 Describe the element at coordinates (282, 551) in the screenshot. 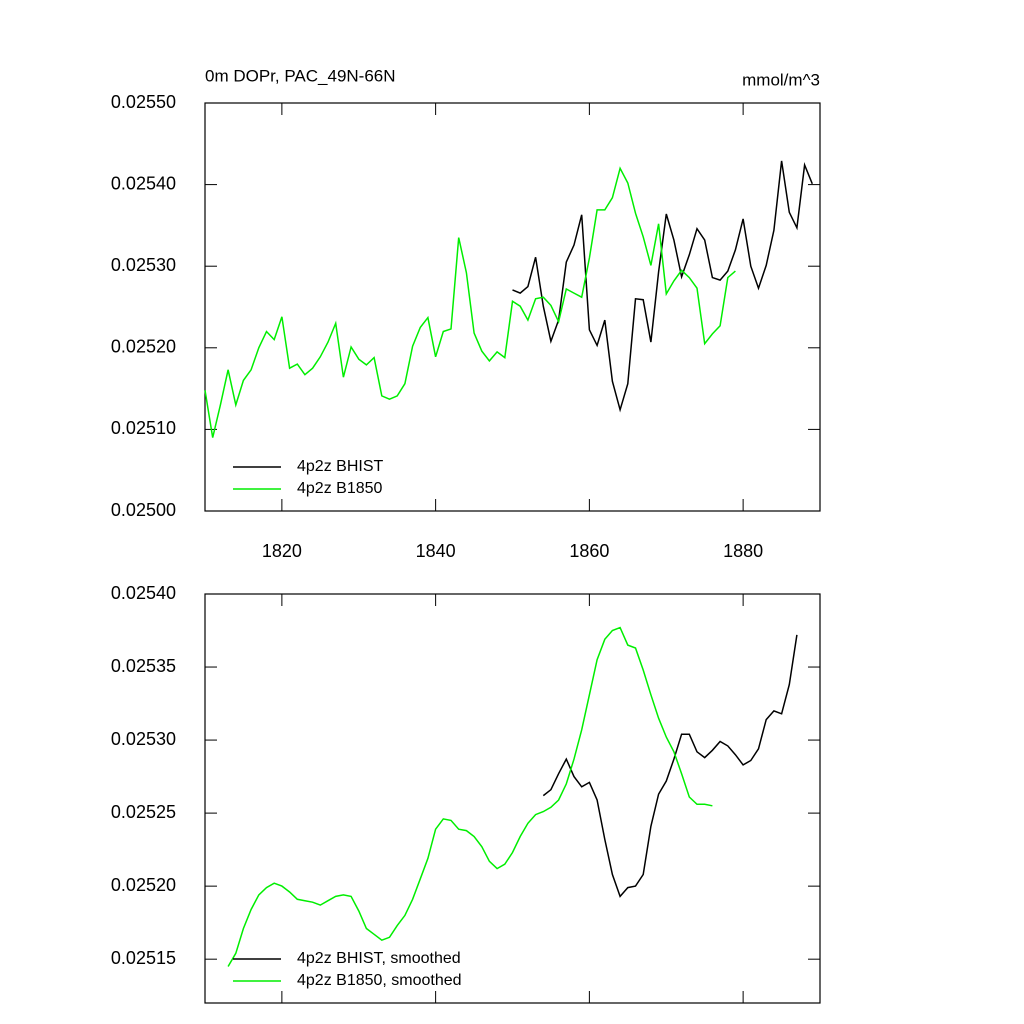

I see `x-tick-label: 1820` at that location.